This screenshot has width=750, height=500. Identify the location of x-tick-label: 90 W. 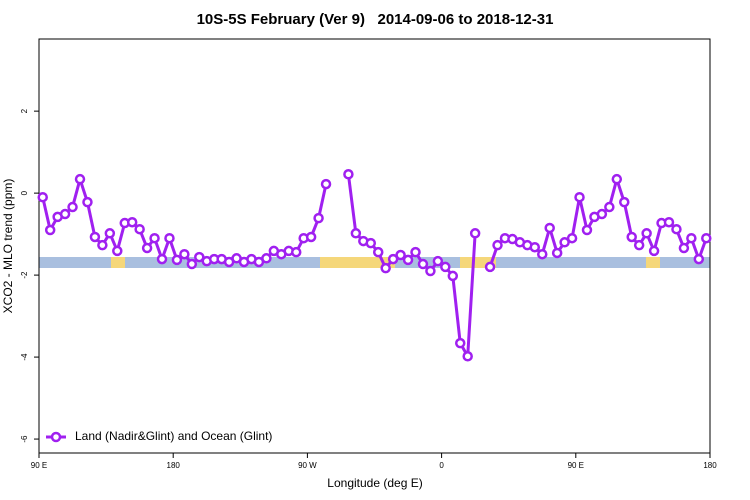
(307, 465).